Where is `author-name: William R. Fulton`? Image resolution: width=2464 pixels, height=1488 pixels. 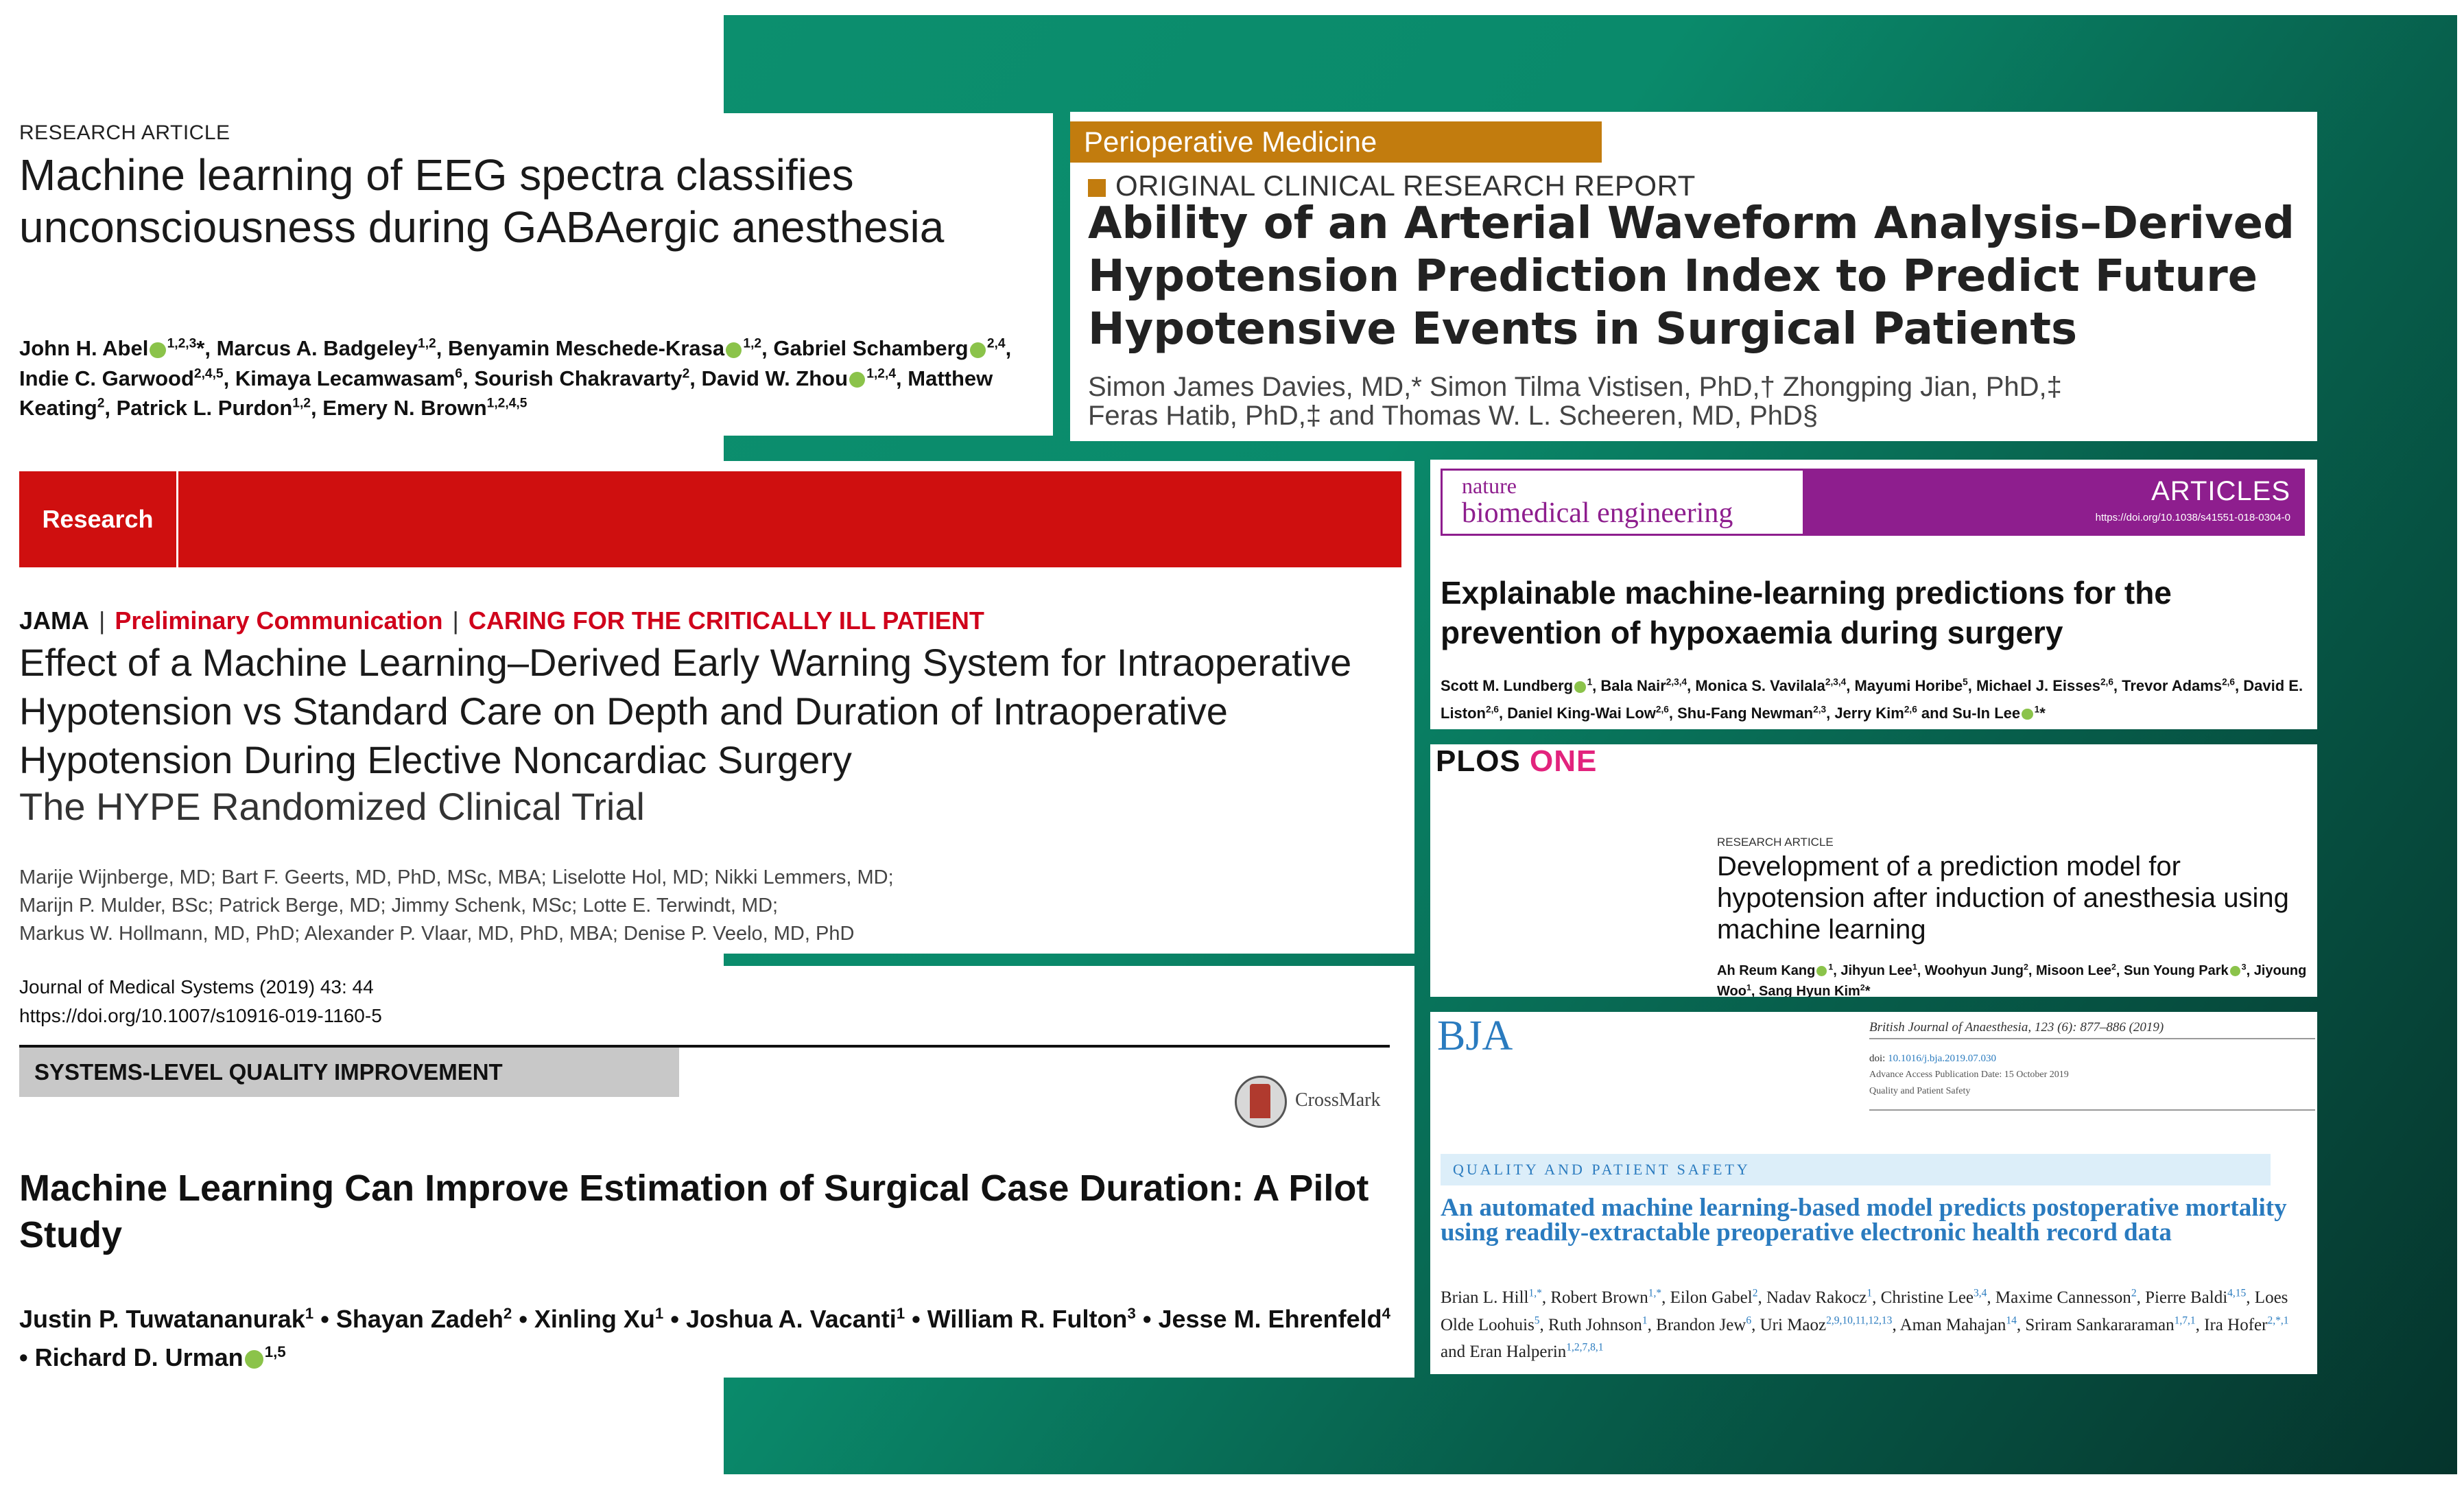
author-name: William R. Fulton is located at coordinates (1027, 1319).